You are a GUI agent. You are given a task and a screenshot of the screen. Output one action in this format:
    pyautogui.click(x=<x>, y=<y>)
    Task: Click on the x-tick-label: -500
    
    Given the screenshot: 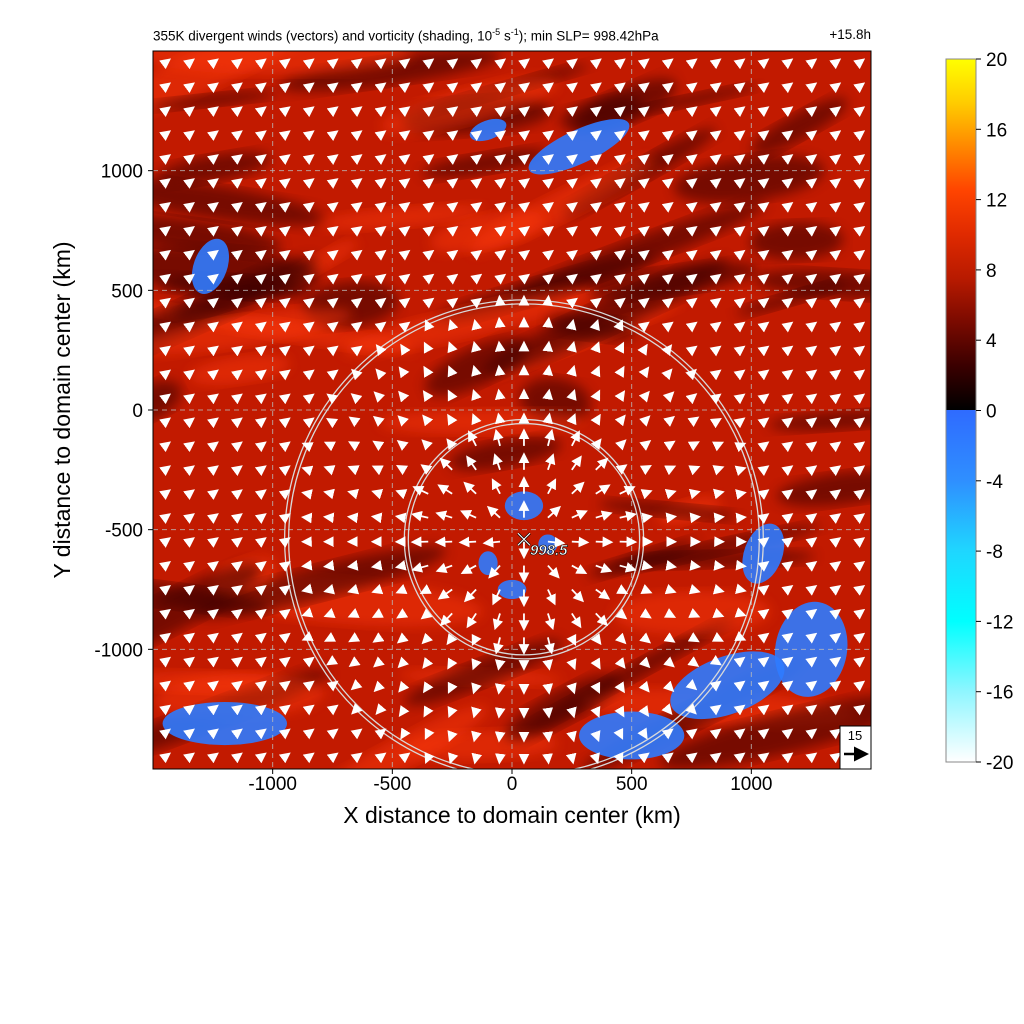 What is the action you would take?
    pyautogui.click(x=392, y=784)
    